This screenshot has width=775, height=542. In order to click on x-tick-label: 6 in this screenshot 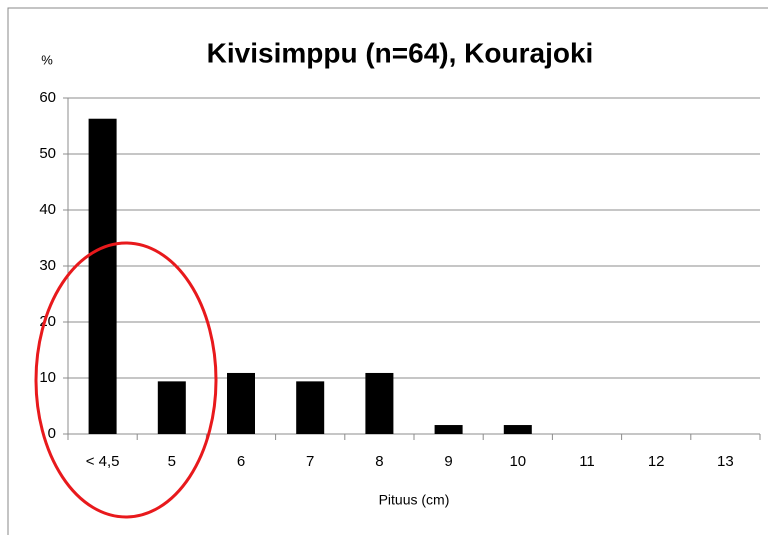, I will do `click(241, 461)`.